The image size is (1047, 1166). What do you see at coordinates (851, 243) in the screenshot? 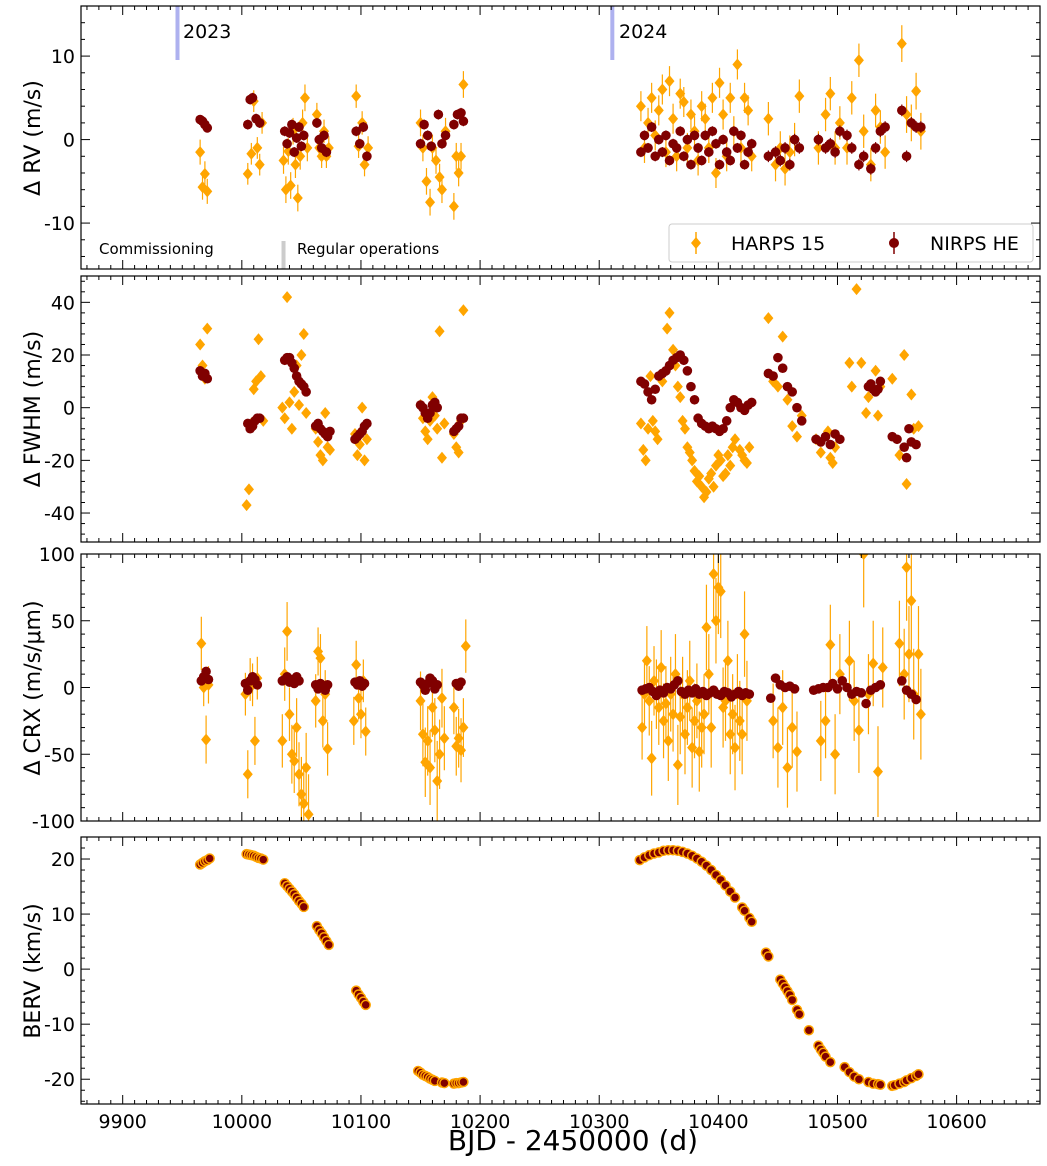
I see `legend: HARPS 15 NIRPS HE` at bounding box center [851, 243].